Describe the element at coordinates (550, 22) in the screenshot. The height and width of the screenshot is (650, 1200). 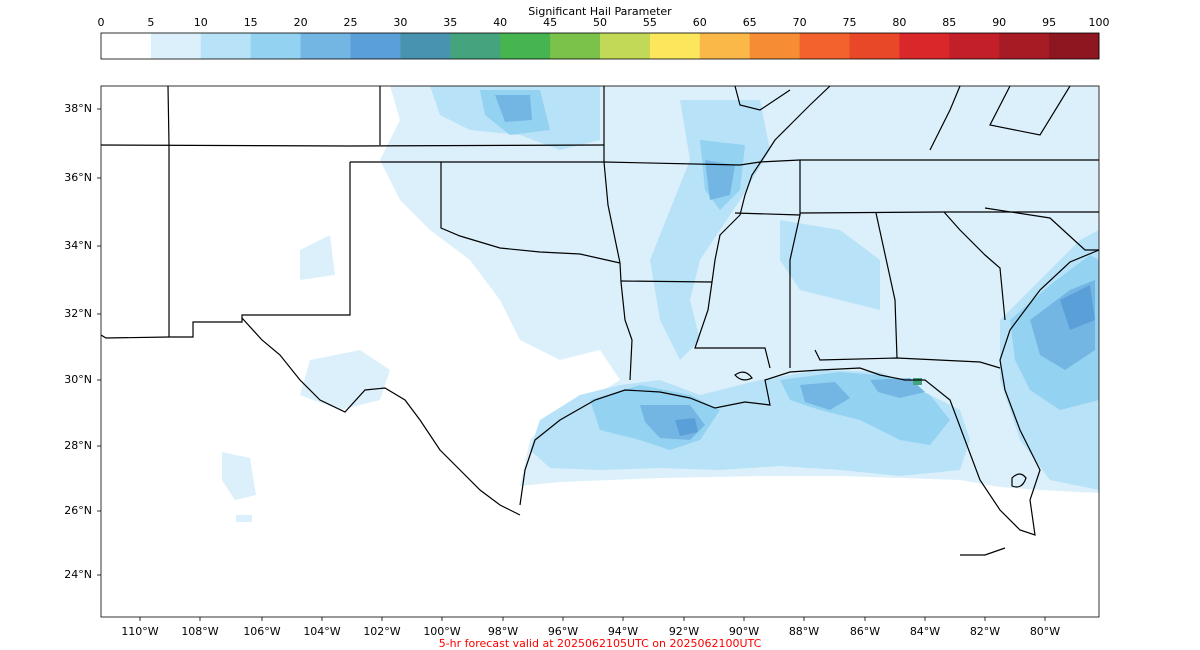
I see `colorbar-tick-label: 45` at that location.